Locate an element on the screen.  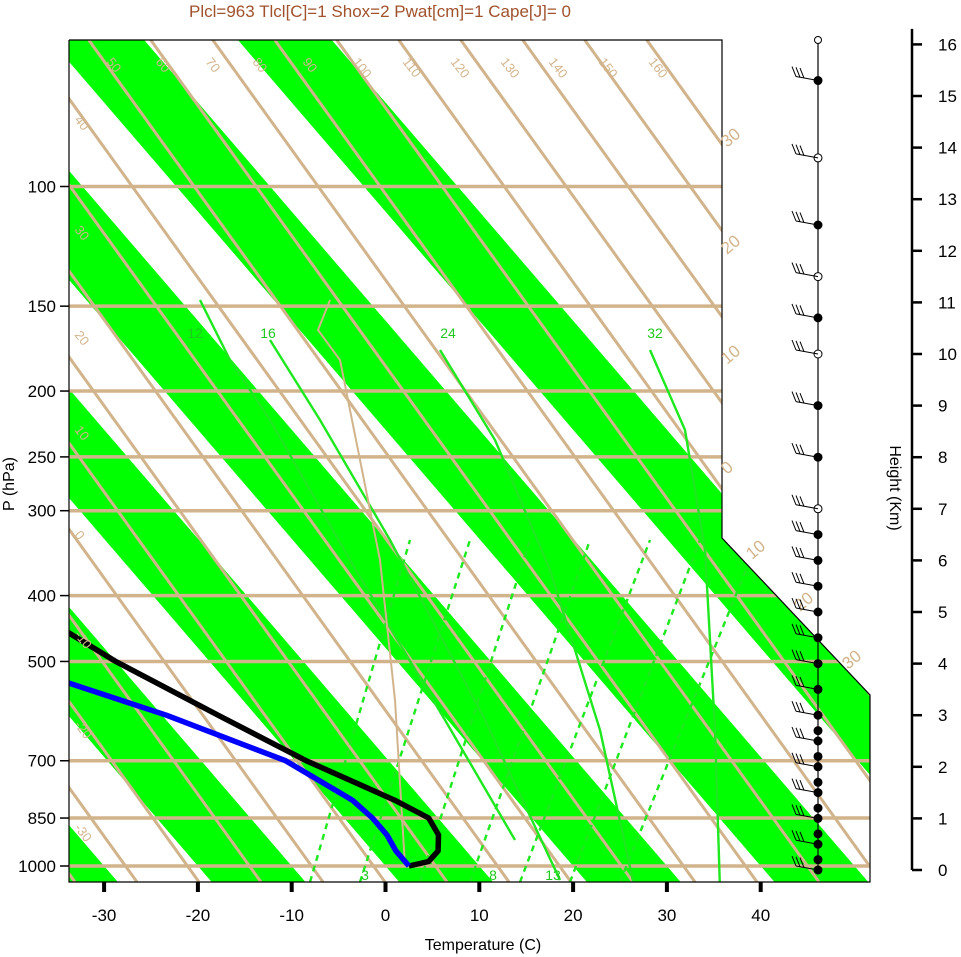
mixing-ratio-label: 3 is located at coordinates (365, 875).